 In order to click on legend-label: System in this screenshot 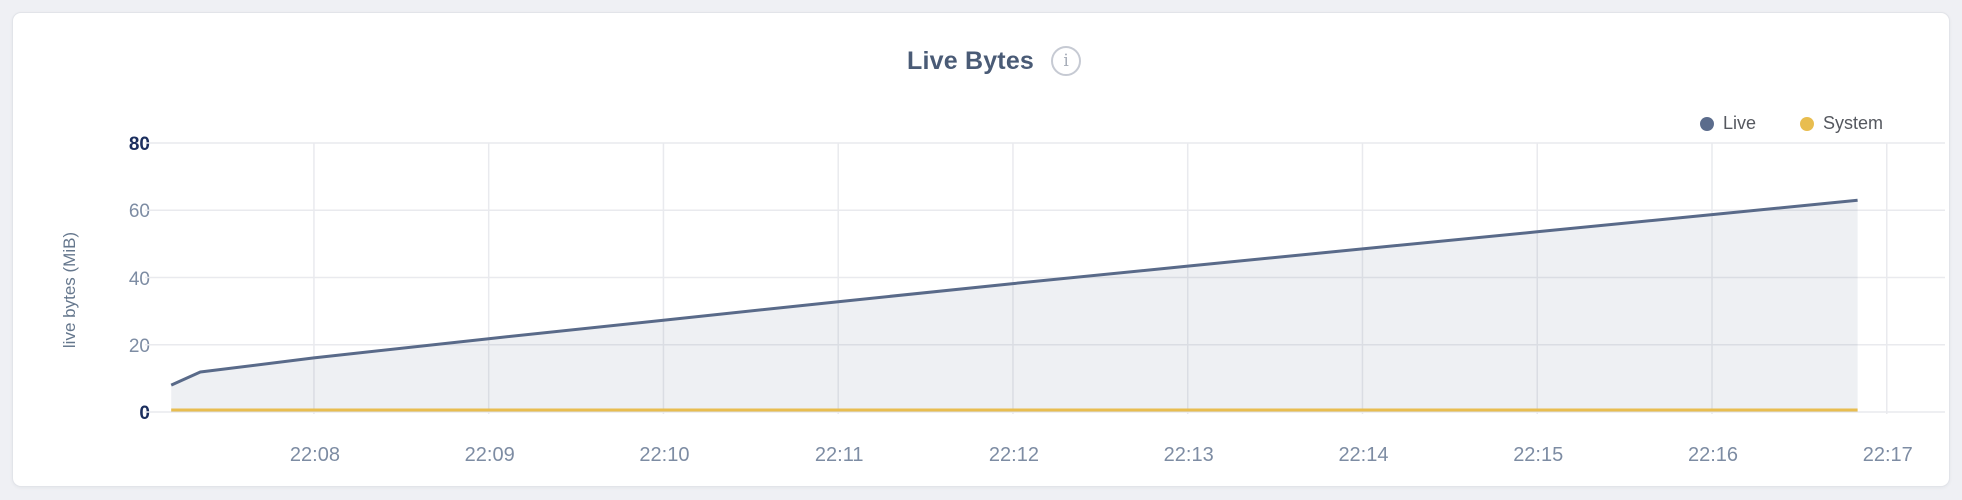, I will do `click(1852, 123)`.